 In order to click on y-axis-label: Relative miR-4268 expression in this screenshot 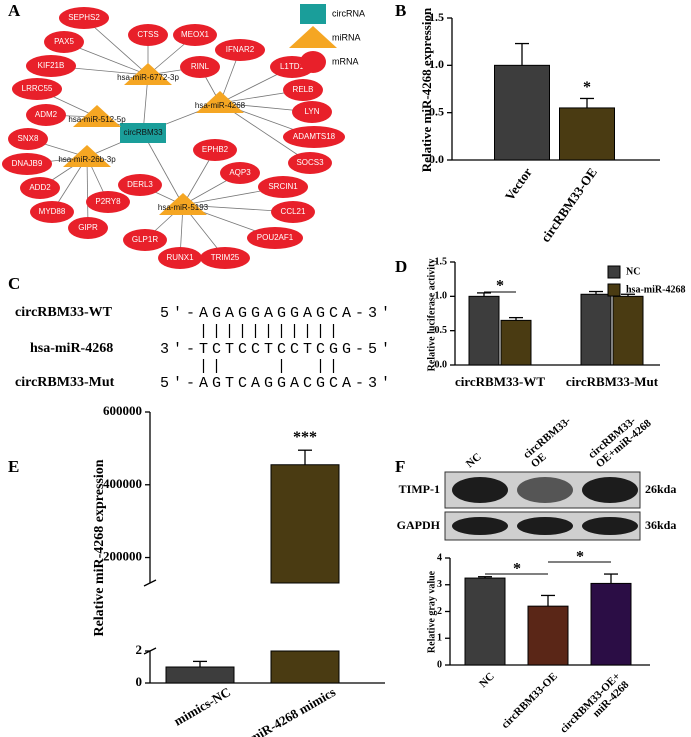, I will do `click(426, 89)`.